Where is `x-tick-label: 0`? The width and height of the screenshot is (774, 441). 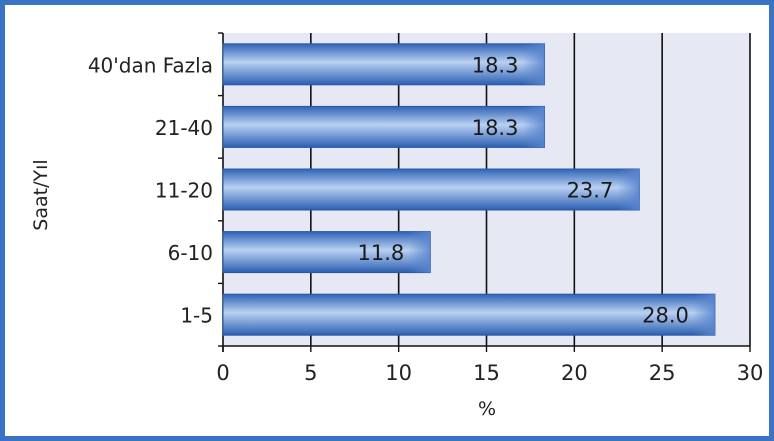 x-tick-label: 0 is located at coordinates (222, 373).